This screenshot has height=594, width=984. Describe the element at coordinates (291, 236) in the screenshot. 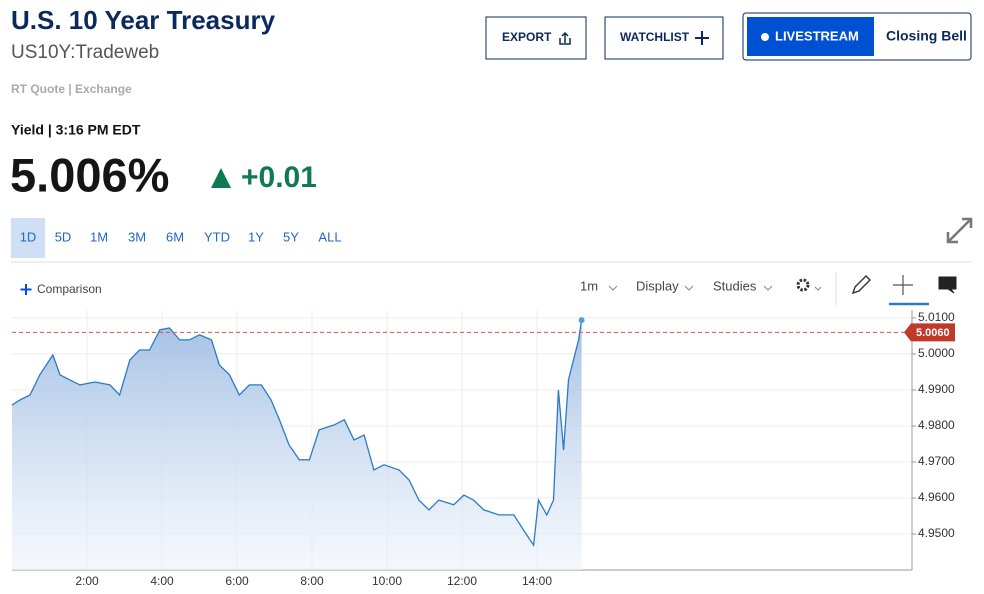

I see `range-tab: 5Y` at that location.